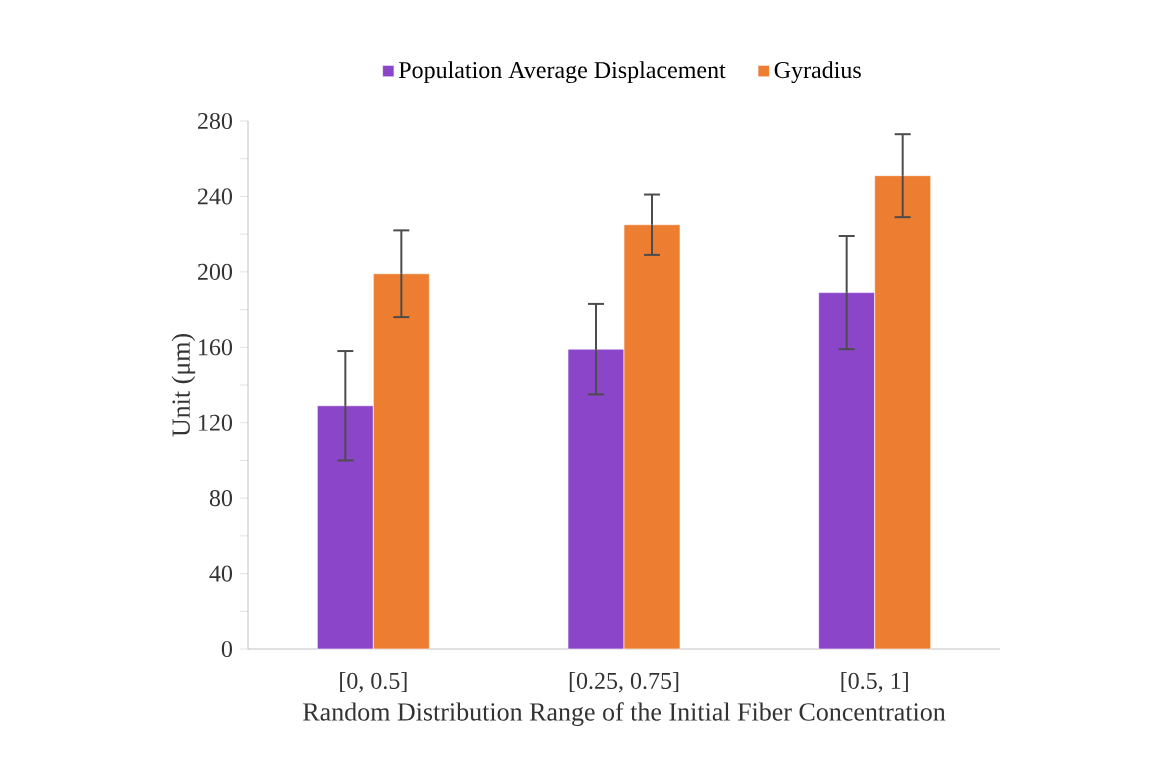 The height and width of the screenshot is (766, 1149). Describe the element at coordinates (874, 682) in the screenshot. I see `x-tick-label: [0.5, 1]` at that location.